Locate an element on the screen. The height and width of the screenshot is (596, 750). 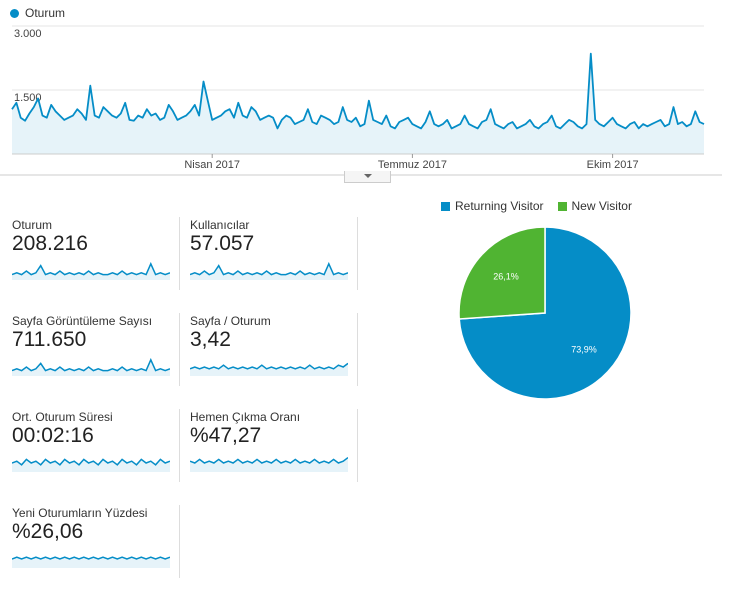
metric-tile: Oturum 208.216 is located at coordinates (94, 263).